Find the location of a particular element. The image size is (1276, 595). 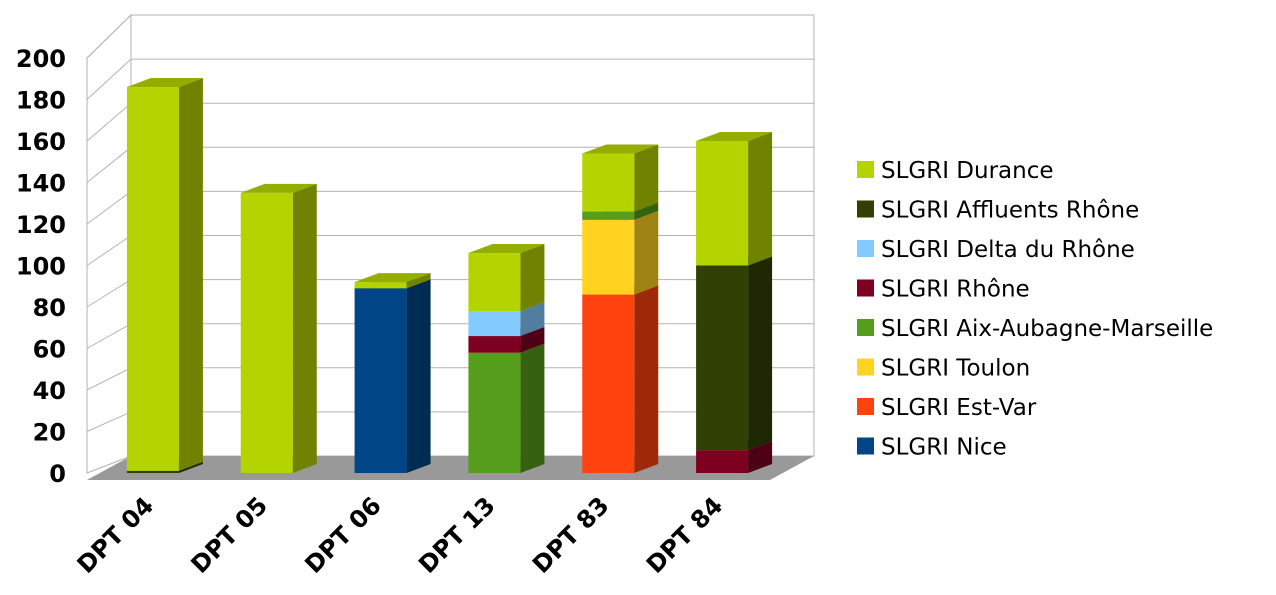

legend-item-slgri-toulon: SLGRI Toulon is located at coordinates (943, 369).